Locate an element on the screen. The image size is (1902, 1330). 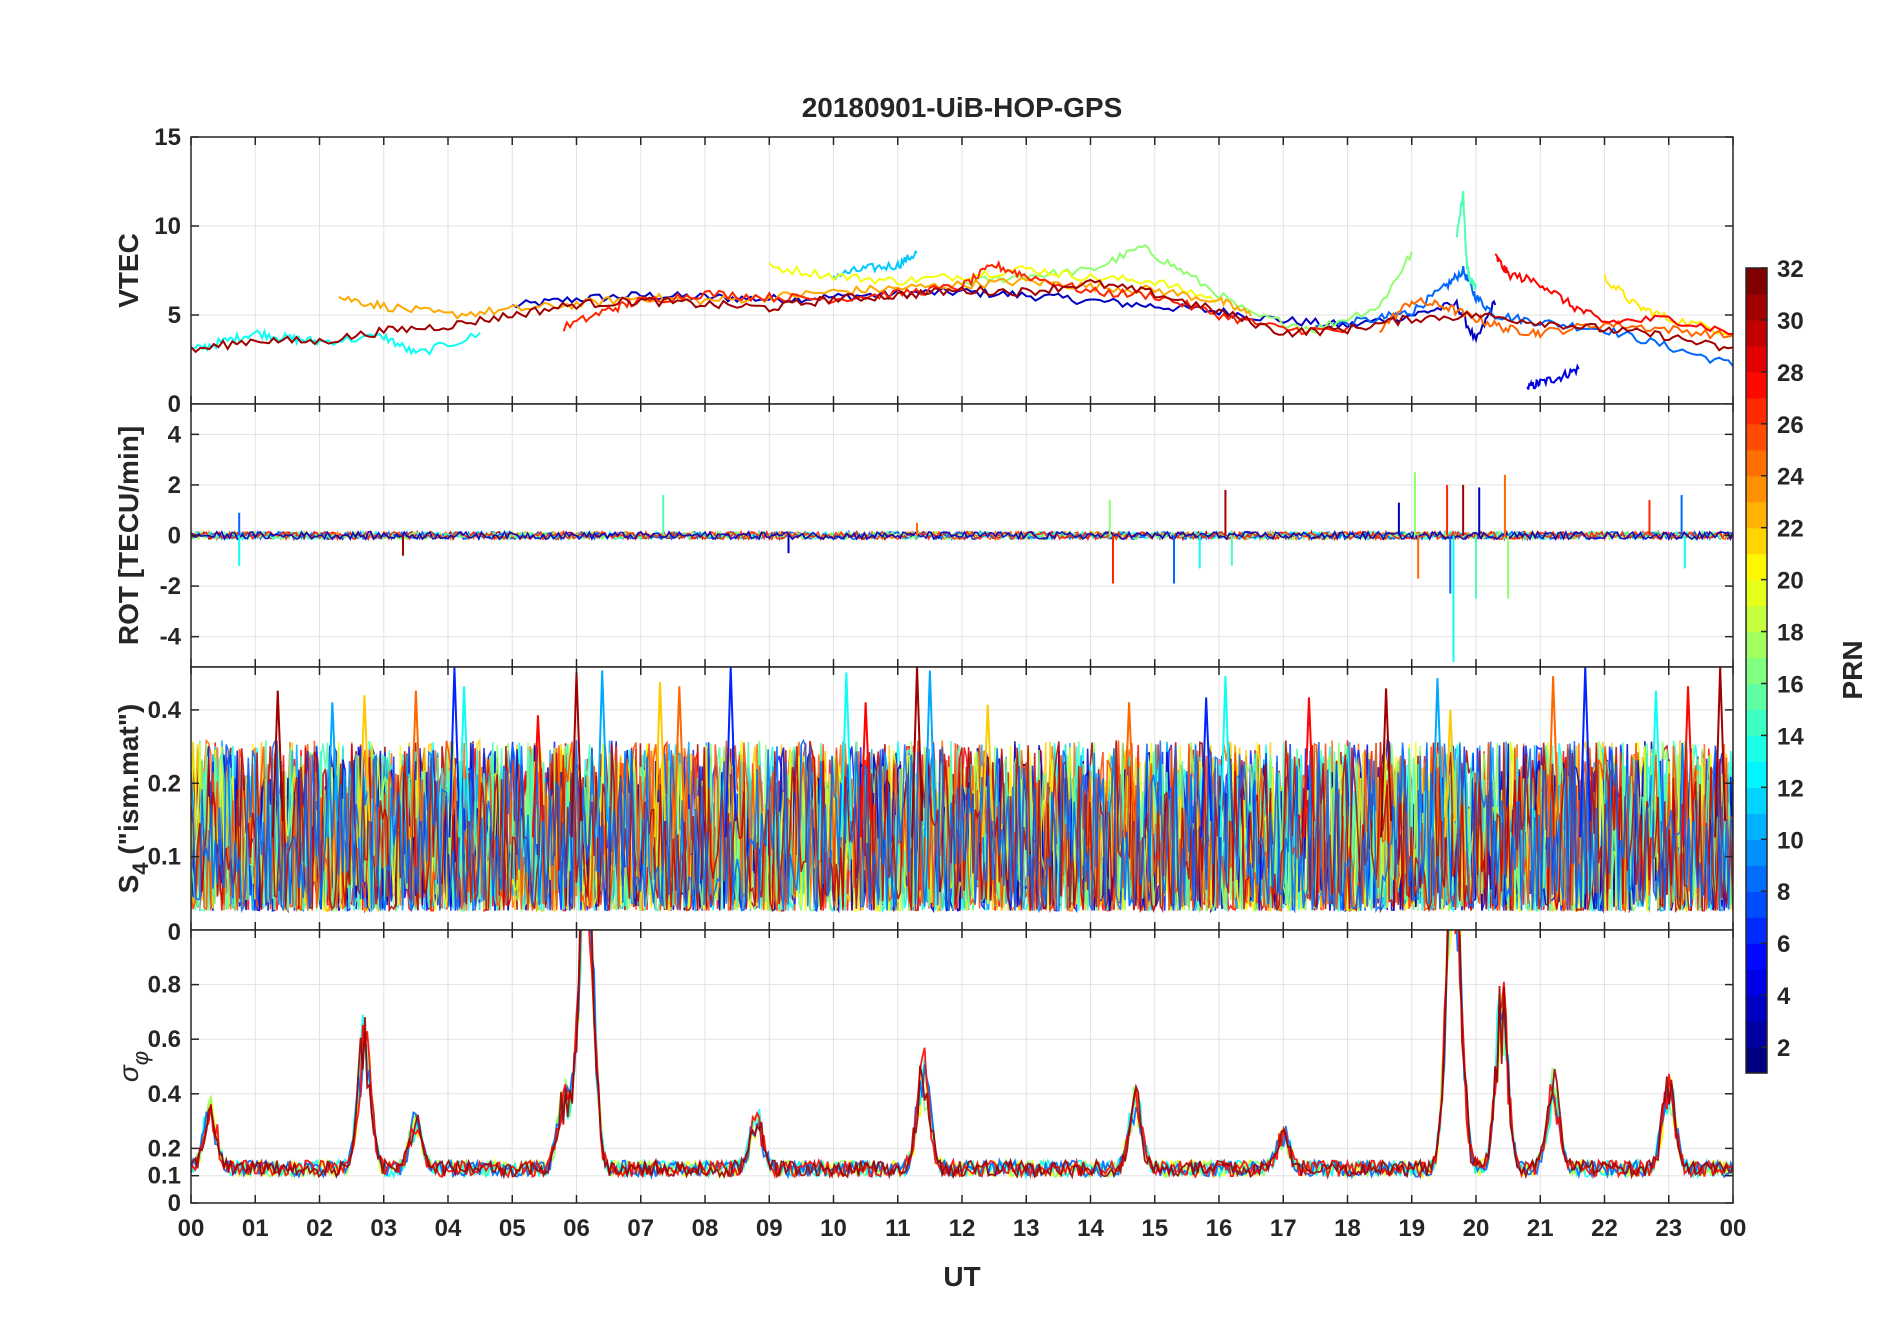
colorbar-tick-label: 8 is located at coordinates (1783, 892).